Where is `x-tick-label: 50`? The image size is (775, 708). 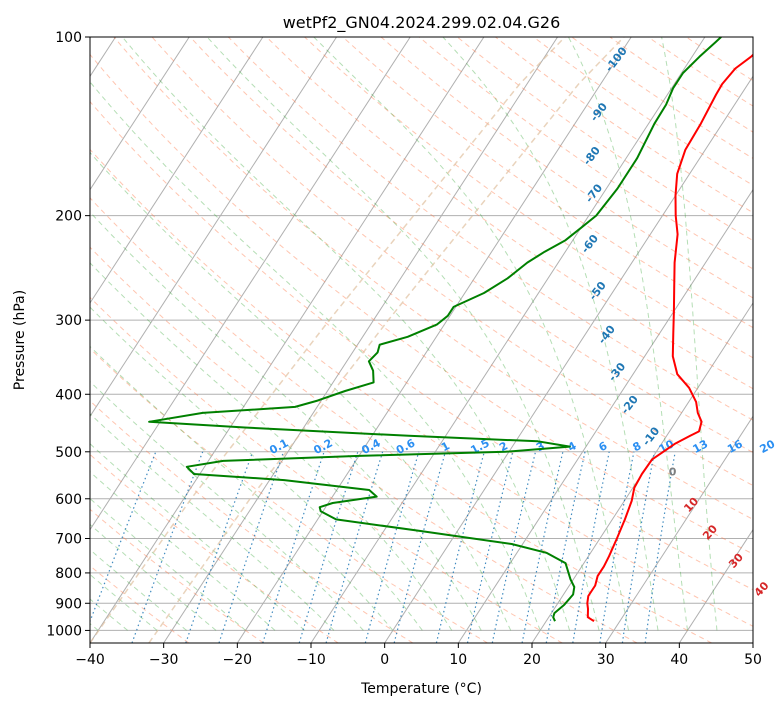
x-tick-label: 50 is located at coordinates (753, 660).